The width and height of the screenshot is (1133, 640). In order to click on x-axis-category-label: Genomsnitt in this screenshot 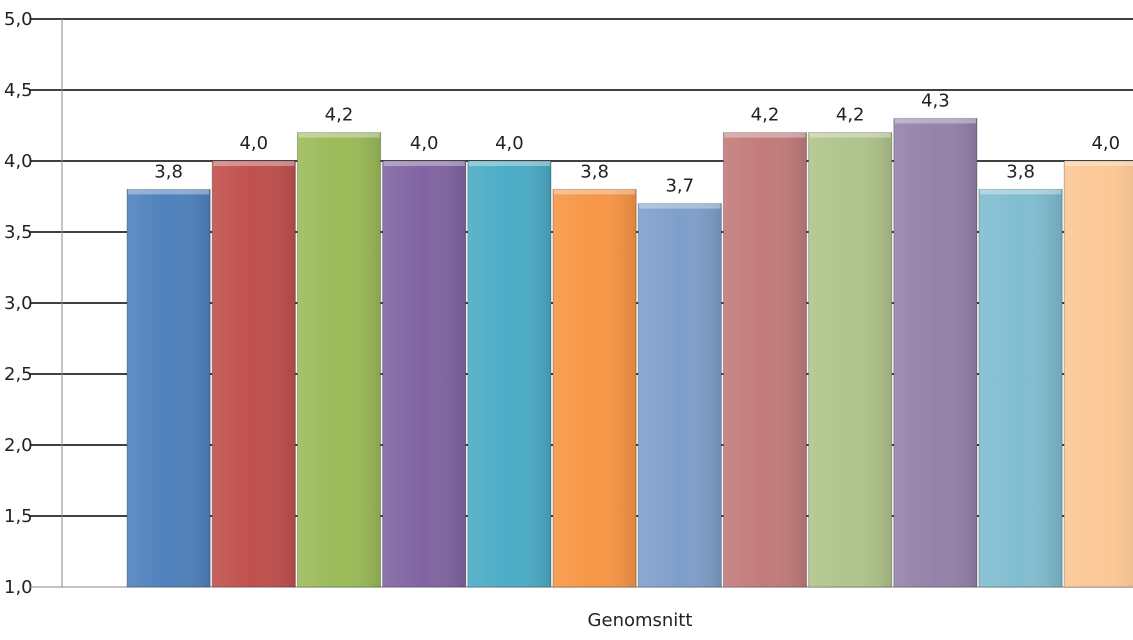, I will do `click(640, 620)`.